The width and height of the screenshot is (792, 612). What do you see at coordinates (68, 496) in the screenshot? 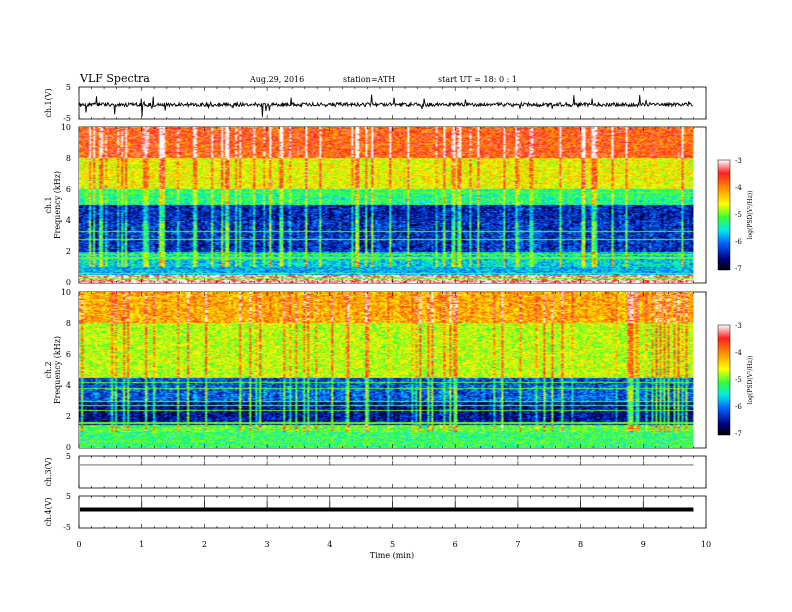
I see `ch4-ytick-top: 5` at bounding box center [68, 496].